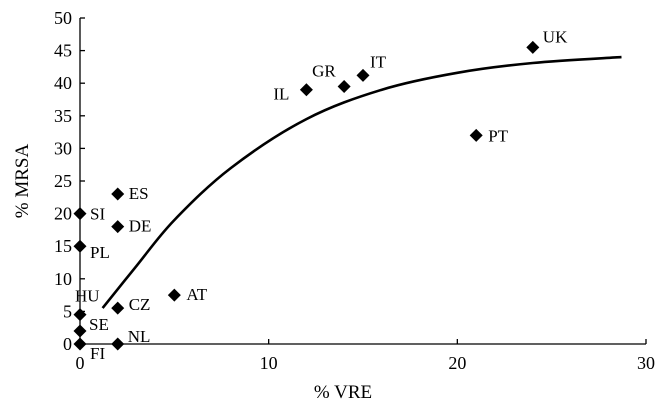  What do you see at coordinates (365, 356) in the screenshot?
I see `x-ticks: 0 10 20 30` at bounding box center [365, 356].